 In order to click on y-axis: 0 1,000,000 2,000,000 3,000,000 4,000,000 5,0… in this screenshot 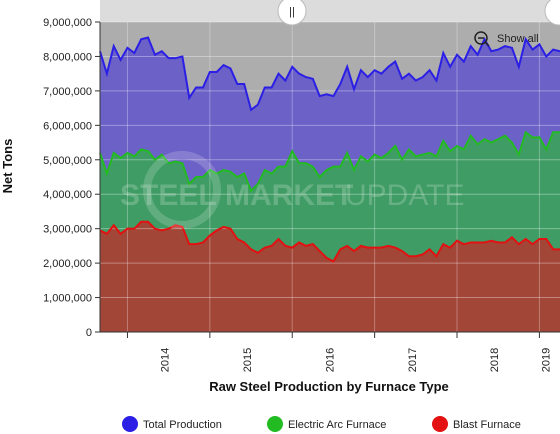, I will do `click(71, 178)`.